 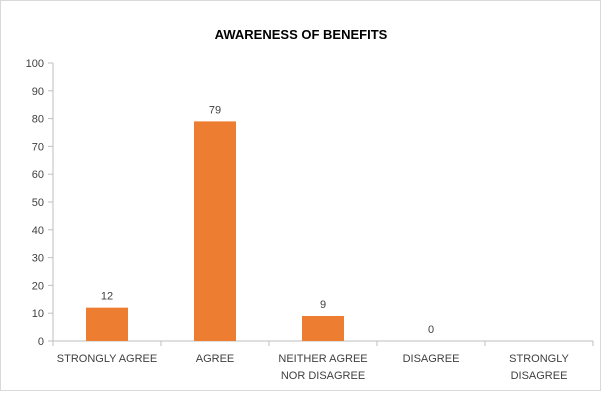 What do you see at coordinates (38, 175) in the screenshot?
I see `y-tick-label: 60` at bounding box center [38, 175].